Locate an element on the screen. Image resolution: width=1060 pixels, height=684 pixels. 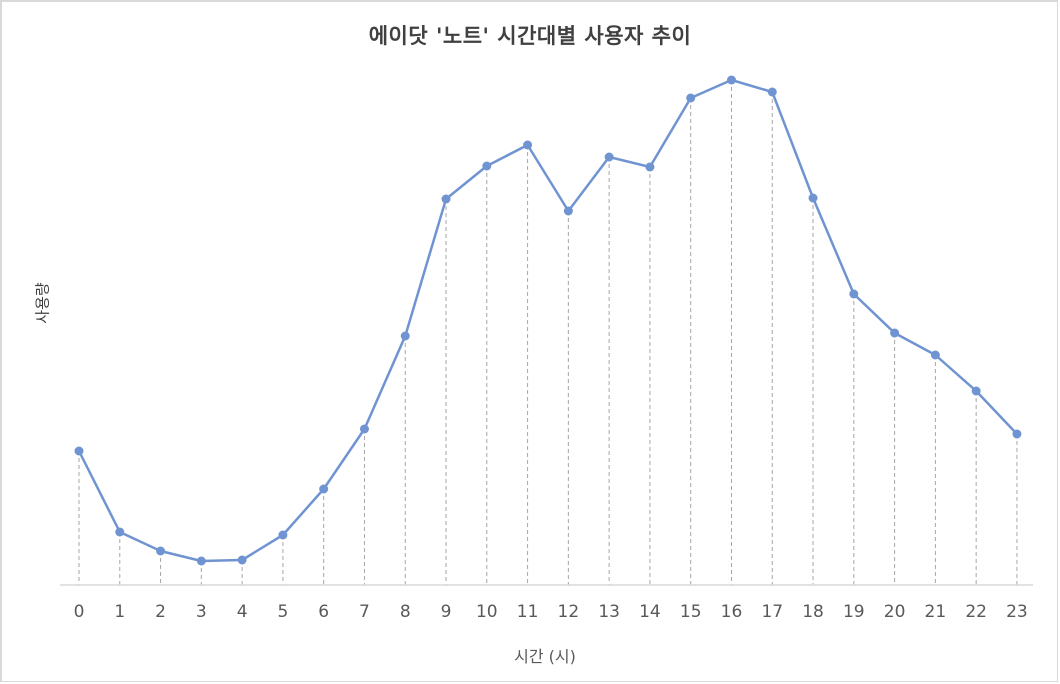
x-tick-label: 3 is located at coordinates (201, 612).